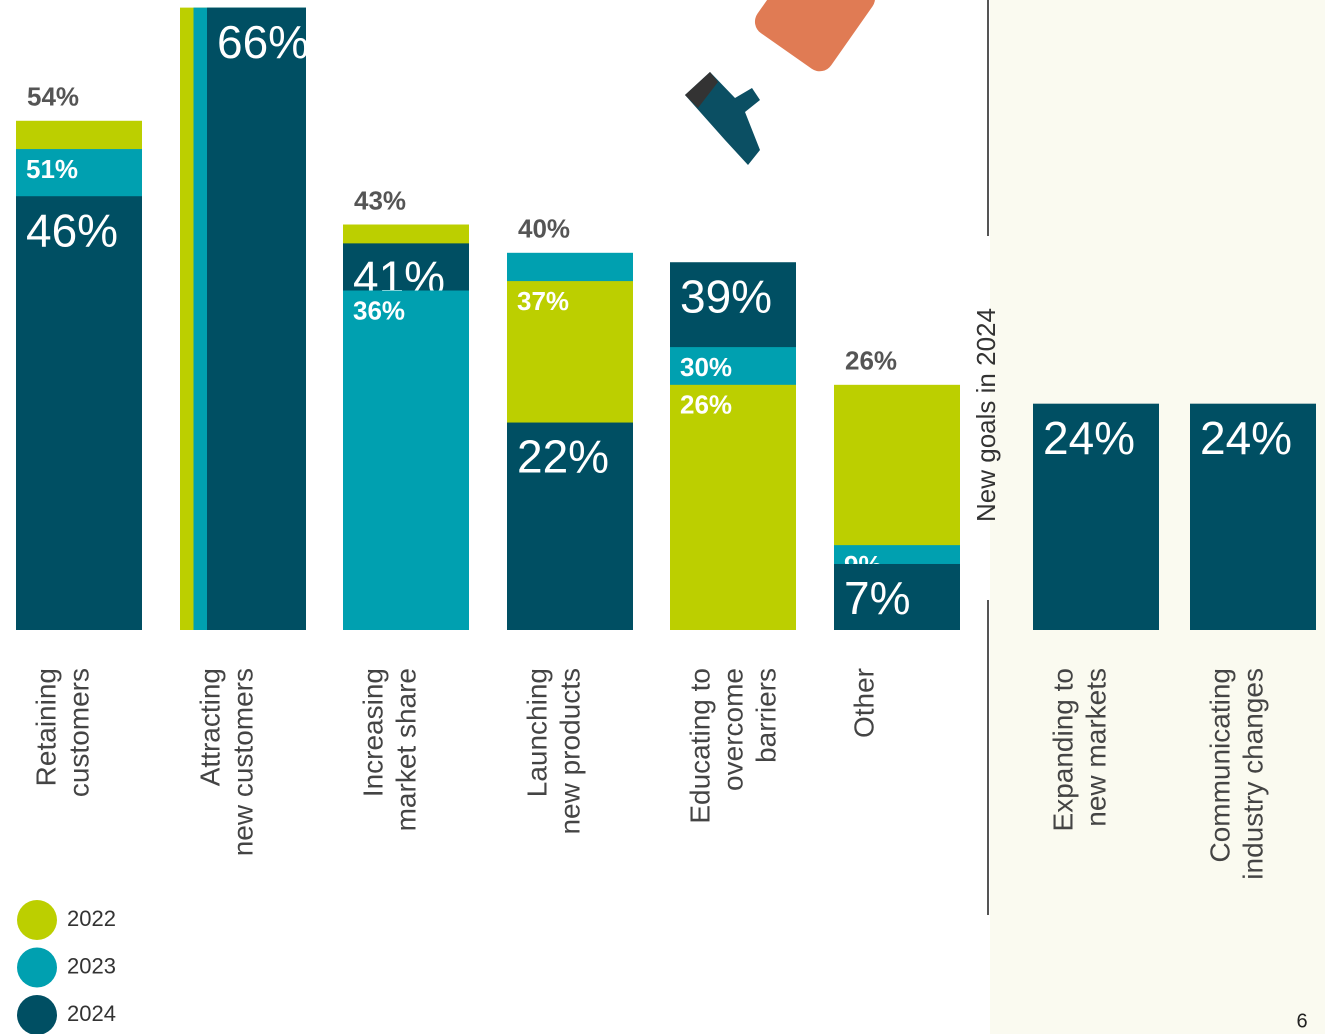 The height and width of the screenshot is (1034, 1325). Describe the element at coordinates (544, 229) in the screenshot. I see `value-label: 40%` at that location.